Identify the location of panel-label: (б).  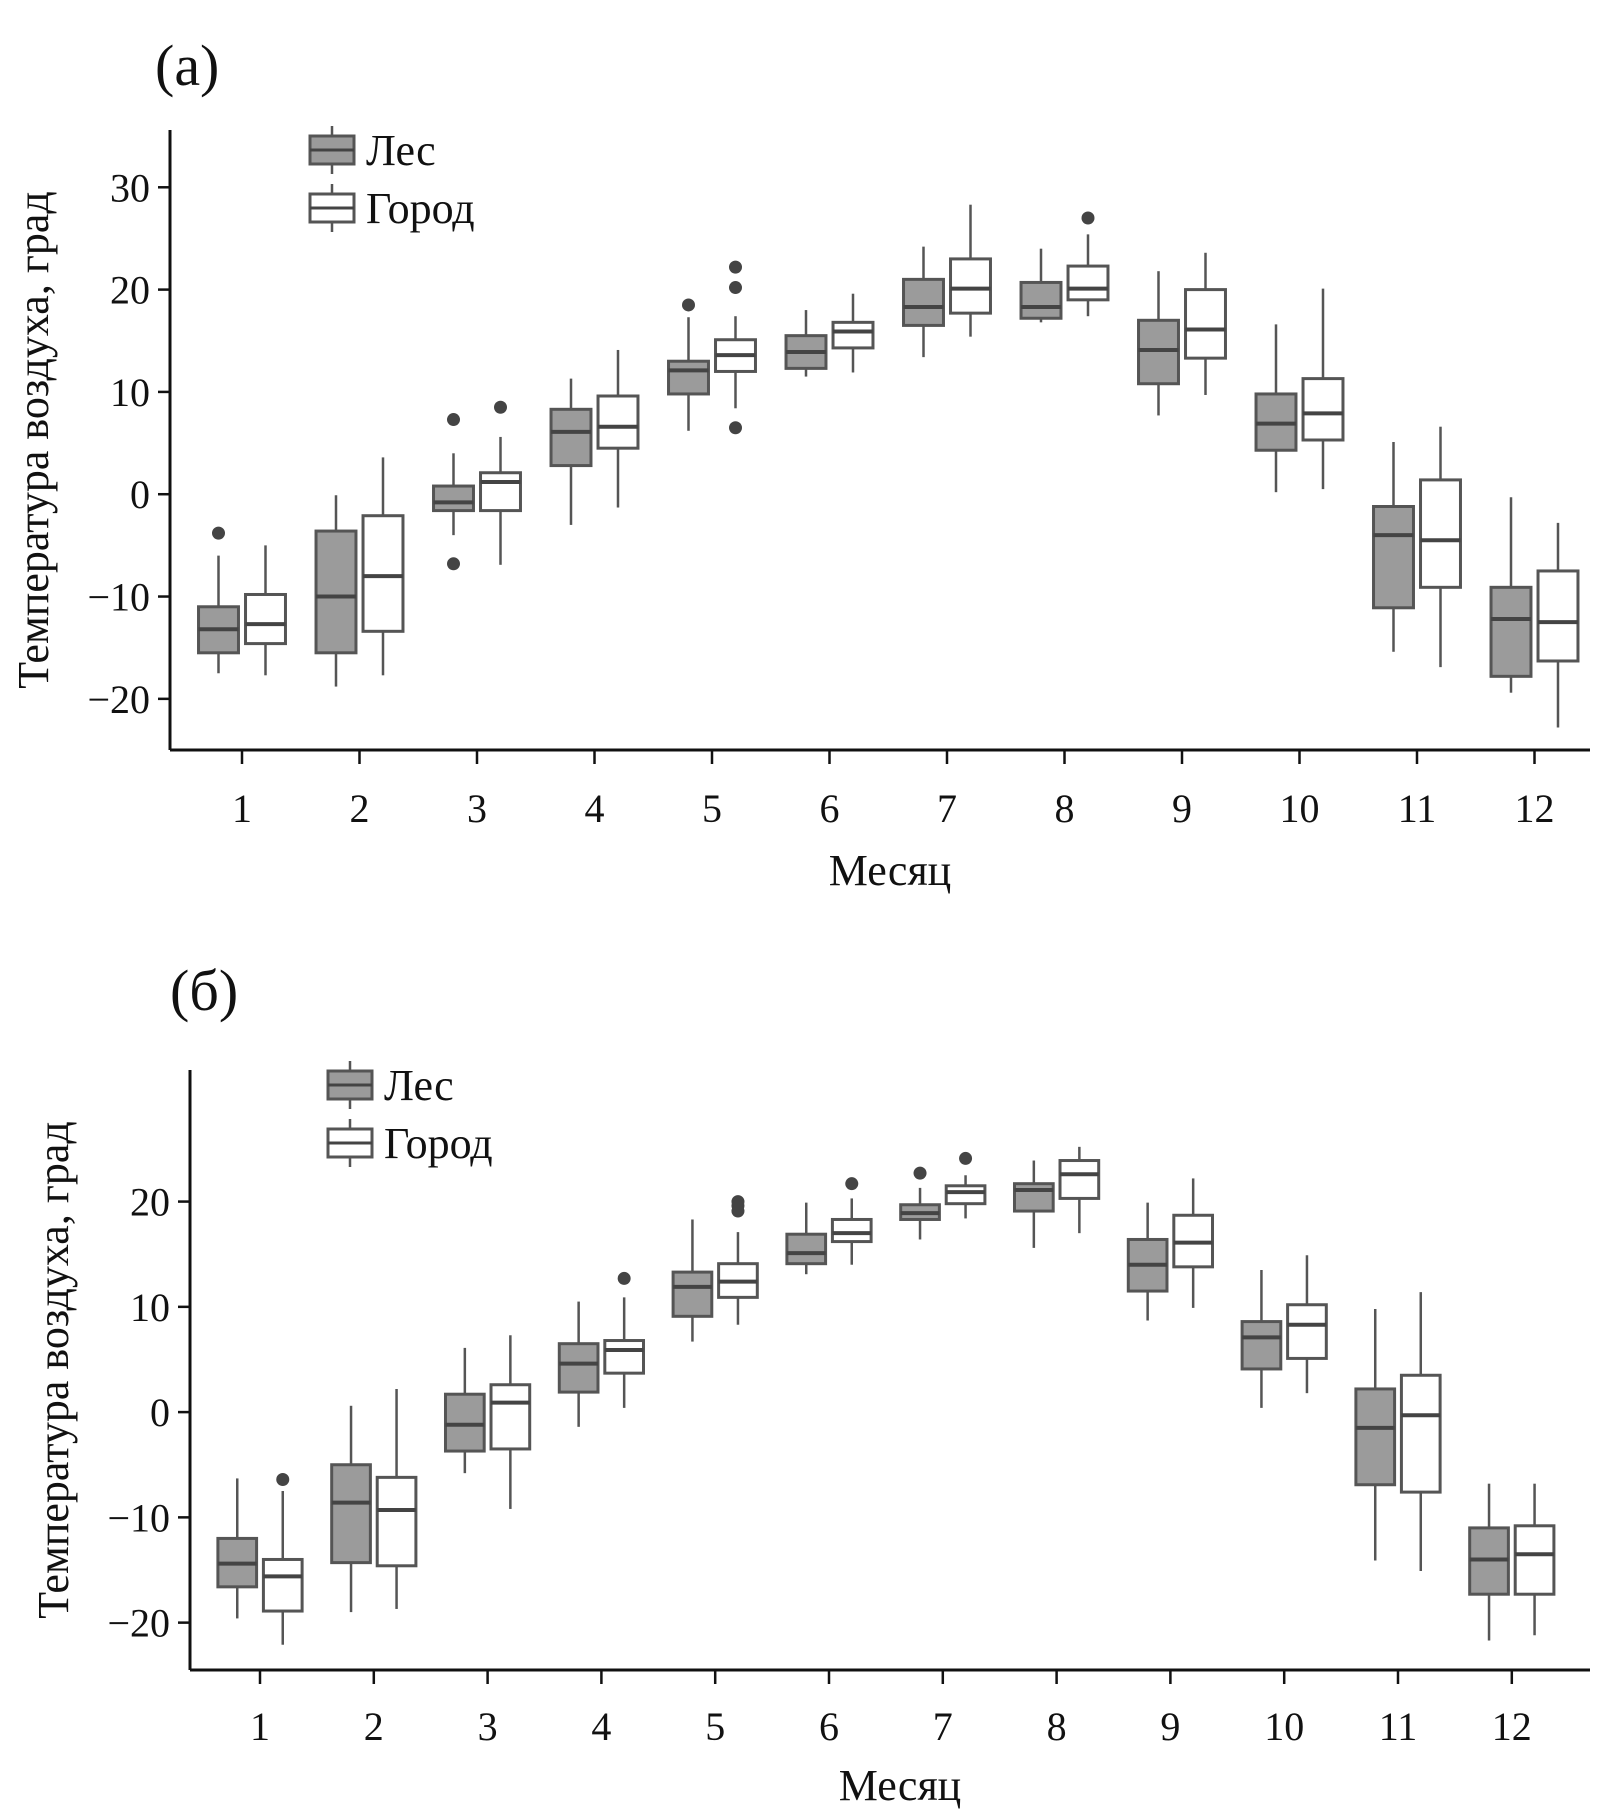
(204, 990).